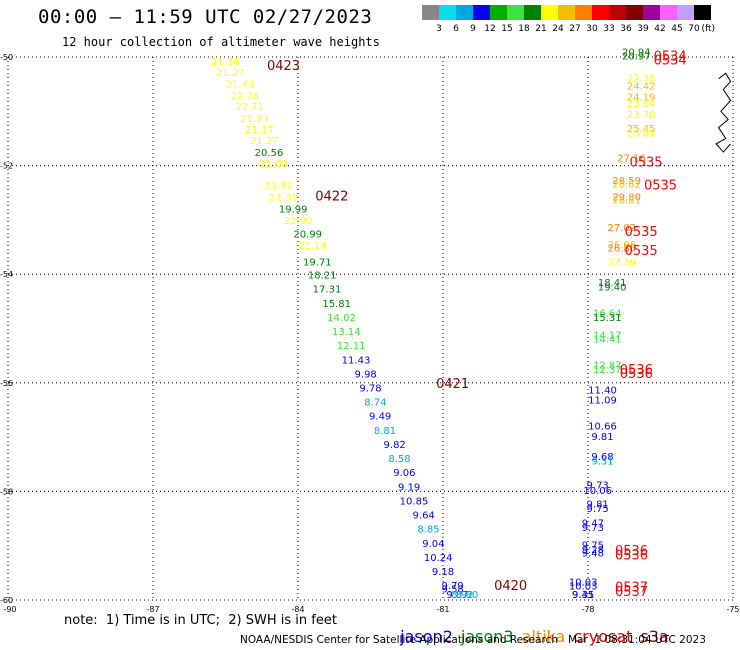 The height and width of the screenshot is (650, 740). I want to click on swh-data-label: 9.81, so click(602, 437).